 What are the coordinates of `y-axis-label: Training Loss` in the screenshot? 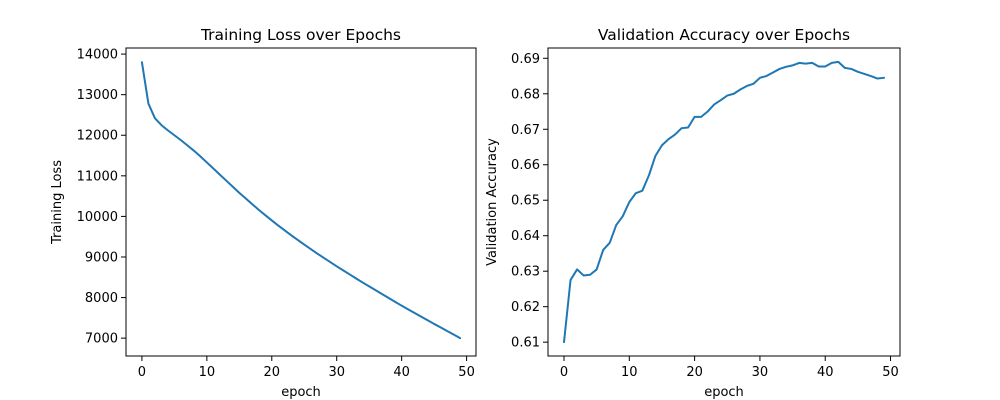 It's located at (57, 202).